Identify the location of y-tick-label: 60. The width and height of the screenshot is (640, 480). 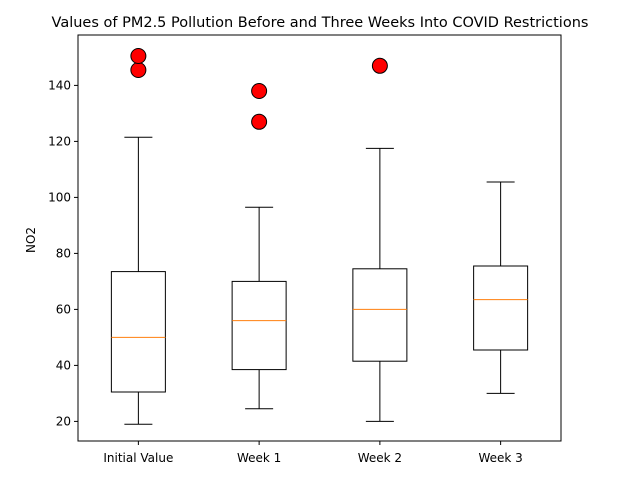
(63, 309).